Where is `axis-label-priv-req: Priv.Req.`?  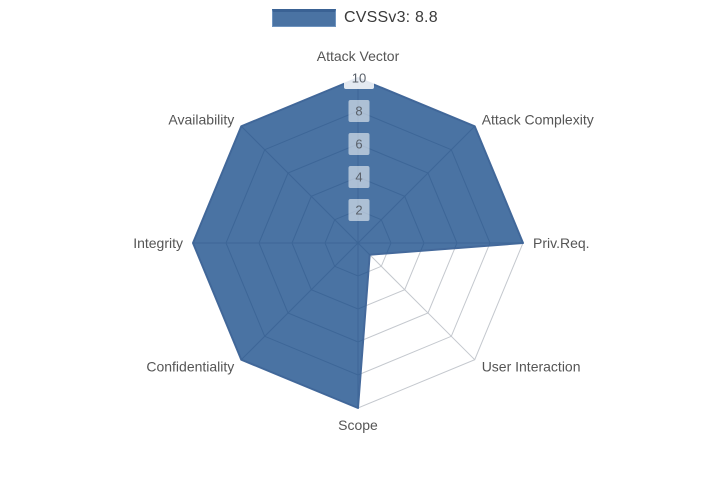
axis-label-priv-req: Priv.Req. is located at coordinates (561, 243).